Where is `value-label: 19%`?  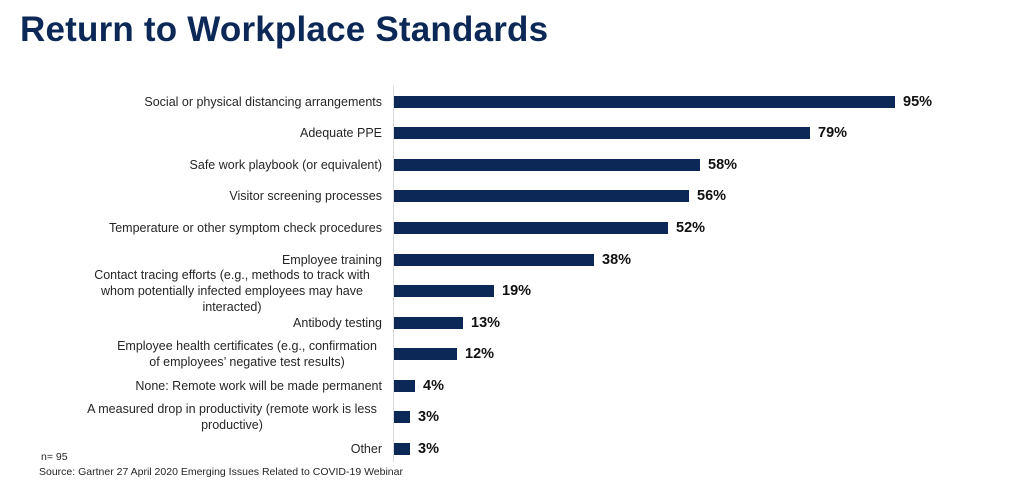 value-label: 19% is located at coordinates (517, 291).